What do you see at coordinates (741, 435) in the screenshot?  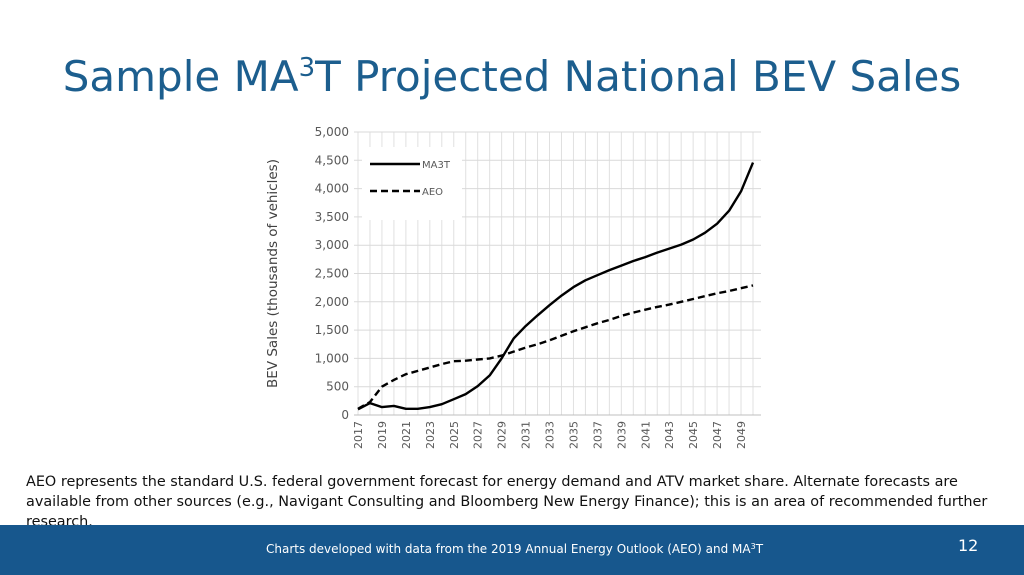 I see `x-tick-label: 2049` at bounding box center [741, 435].